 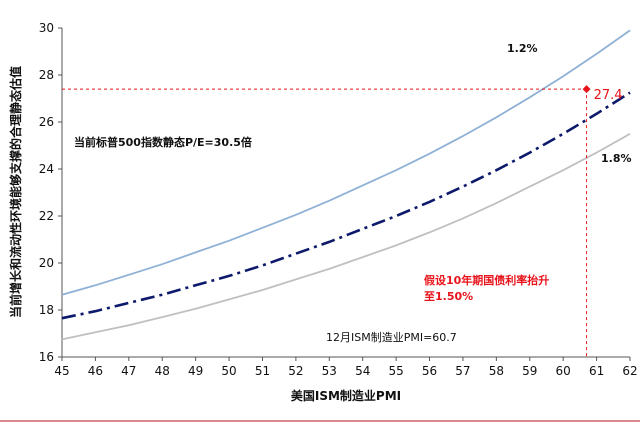 What do you see at coordinates (228, 371) in the screenshot?
I see `x-tick-label: 50` at bounding box center [228, 371].